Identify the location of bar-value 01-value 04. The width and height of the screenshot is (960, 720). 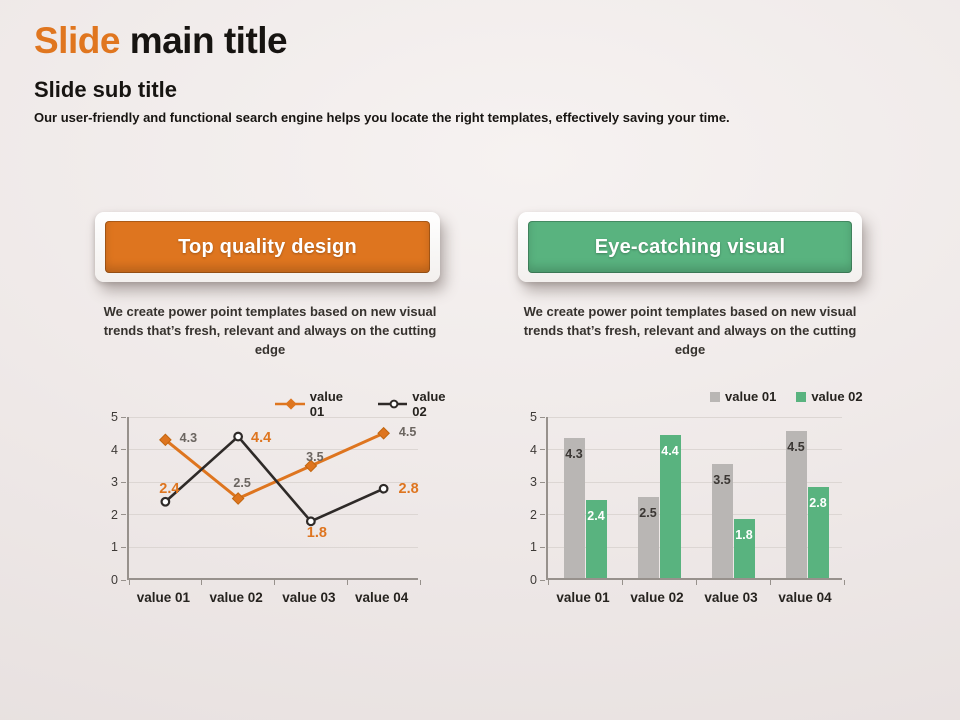
(796, 504).